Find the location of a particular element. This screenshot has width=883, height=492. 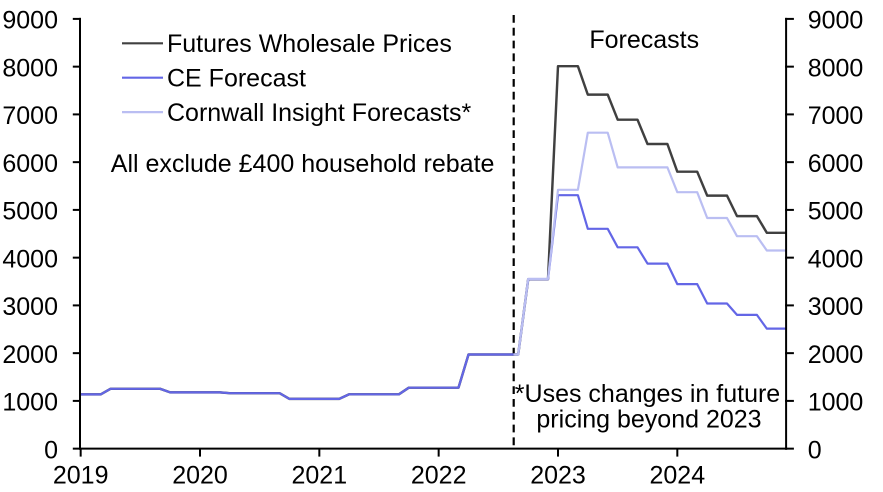

svg-text: Futures Wholesale Prices is located at coordinates (309, 44).